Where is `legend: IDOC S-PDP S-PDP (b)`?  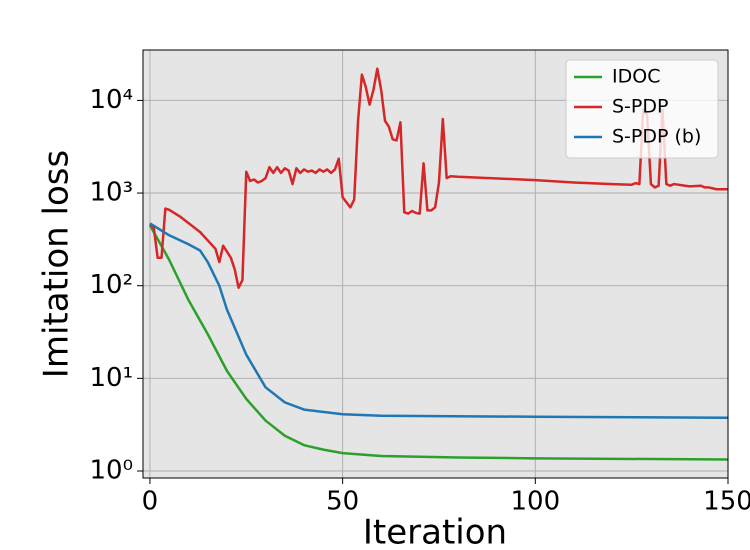 legend: IDOC S-PDP S-PDP (b) is located at coordinates (642, 109).